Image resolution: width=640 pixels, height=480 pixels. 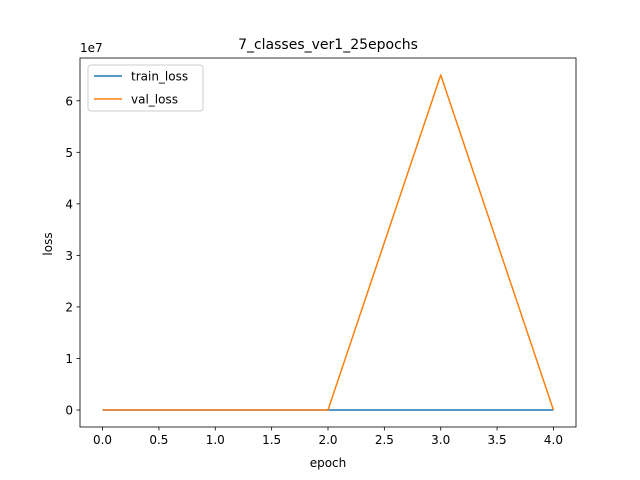 I want to click on x-tick-label: 1.0, so click(x=215, y=440).